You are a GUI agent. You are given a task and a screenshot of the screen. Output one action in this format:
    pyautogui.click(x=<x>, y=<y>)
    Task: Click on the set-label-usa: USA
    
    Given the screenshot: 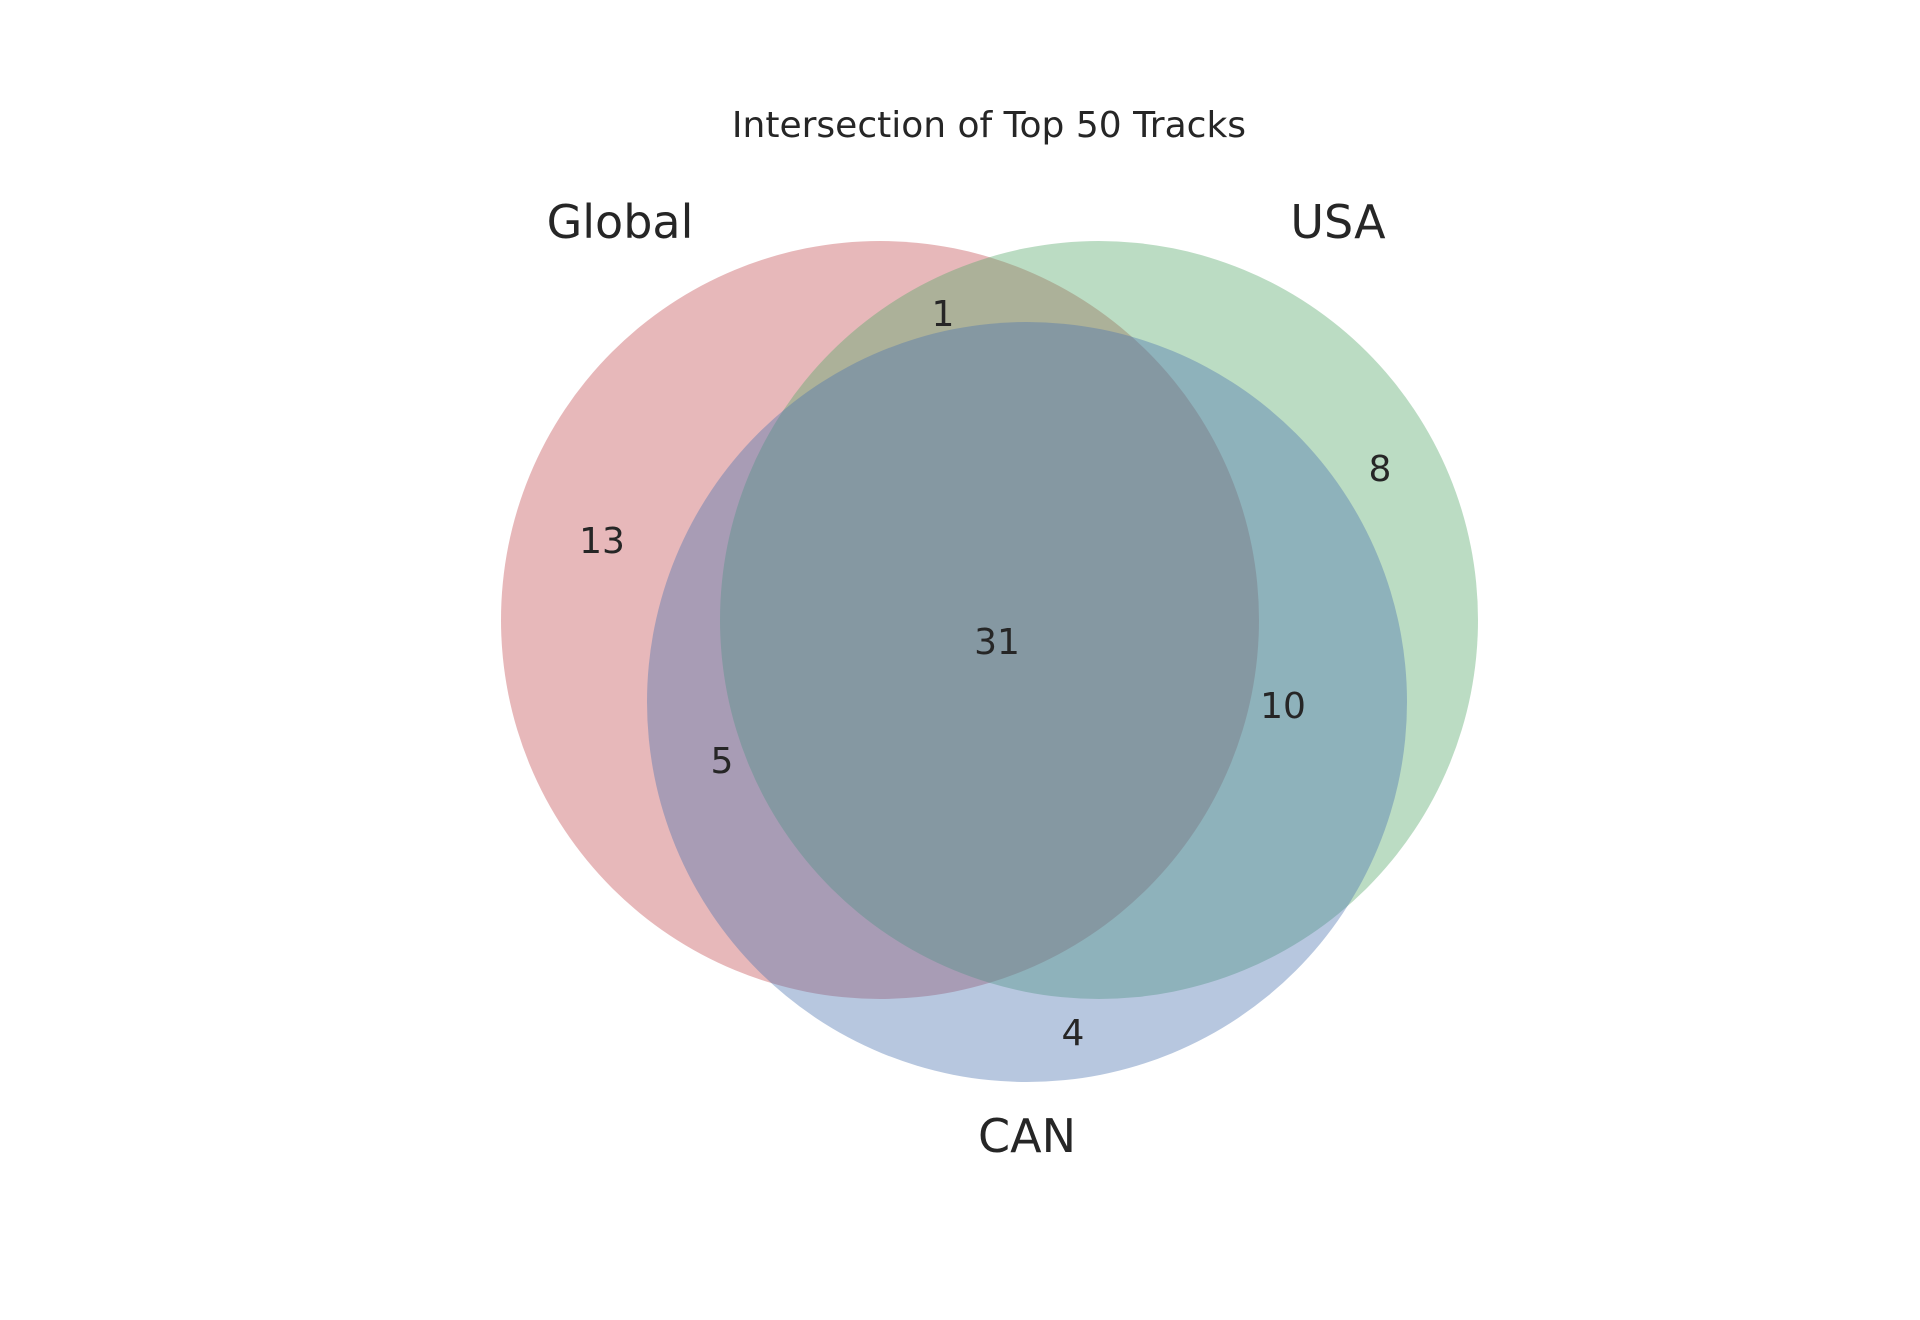 What is the action you would take?
    pyautogui.click(x=1338, y=222)
    